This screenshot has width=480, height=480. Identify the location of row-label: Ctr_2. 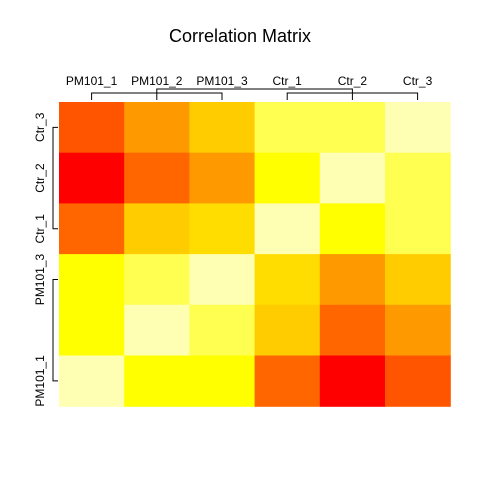
(40, 178).